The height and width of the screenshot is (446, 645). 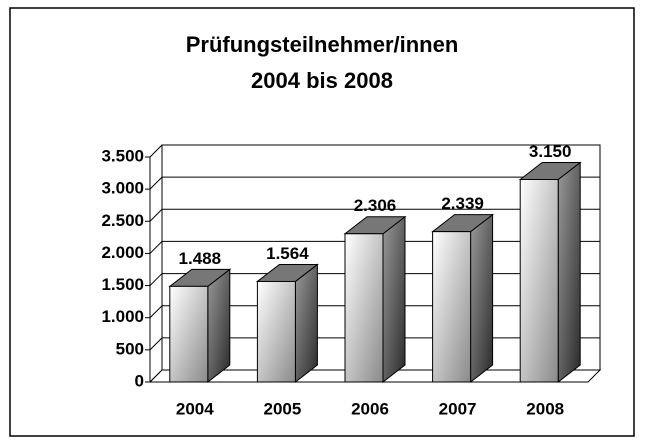 What do you see at coordinates (458, 408) in the screenshot?
I see `x-tick-label: 2007` at bounding box center [458, 408].